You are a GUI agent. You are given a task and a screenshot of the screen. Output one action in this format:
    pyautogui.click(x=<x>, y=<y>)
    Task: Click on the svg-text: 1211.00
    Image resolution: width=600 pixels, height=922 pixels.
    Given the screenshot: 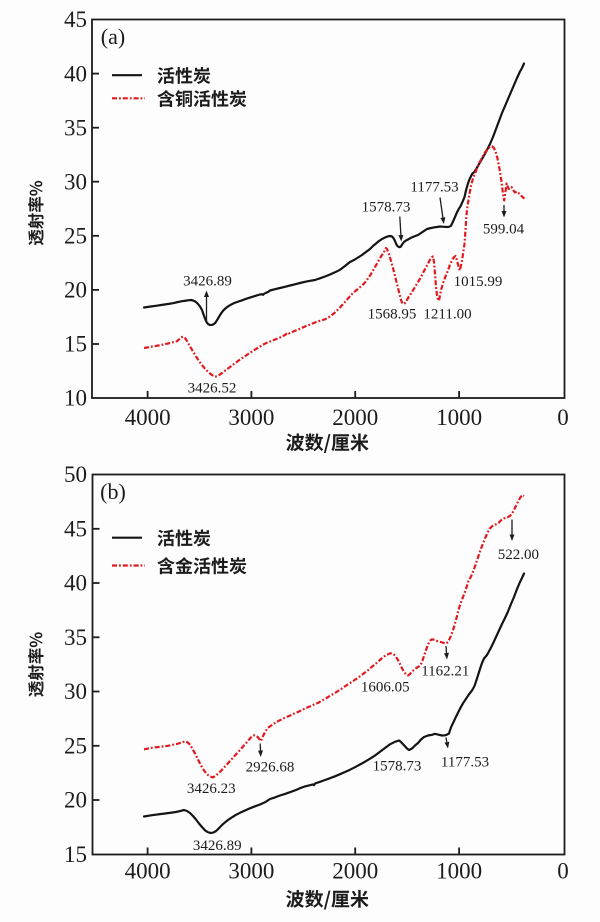 What is the action you would take?
    pyautogui.click(x=447, y=315)
    